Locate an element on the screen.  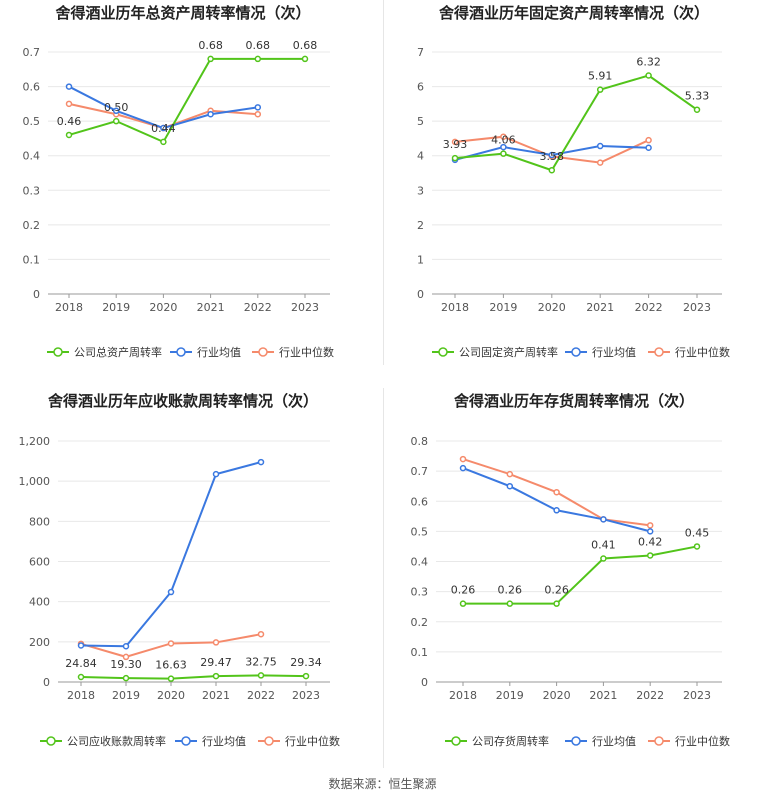
y-tick-label: 800 is located at coordinates (39, 521).